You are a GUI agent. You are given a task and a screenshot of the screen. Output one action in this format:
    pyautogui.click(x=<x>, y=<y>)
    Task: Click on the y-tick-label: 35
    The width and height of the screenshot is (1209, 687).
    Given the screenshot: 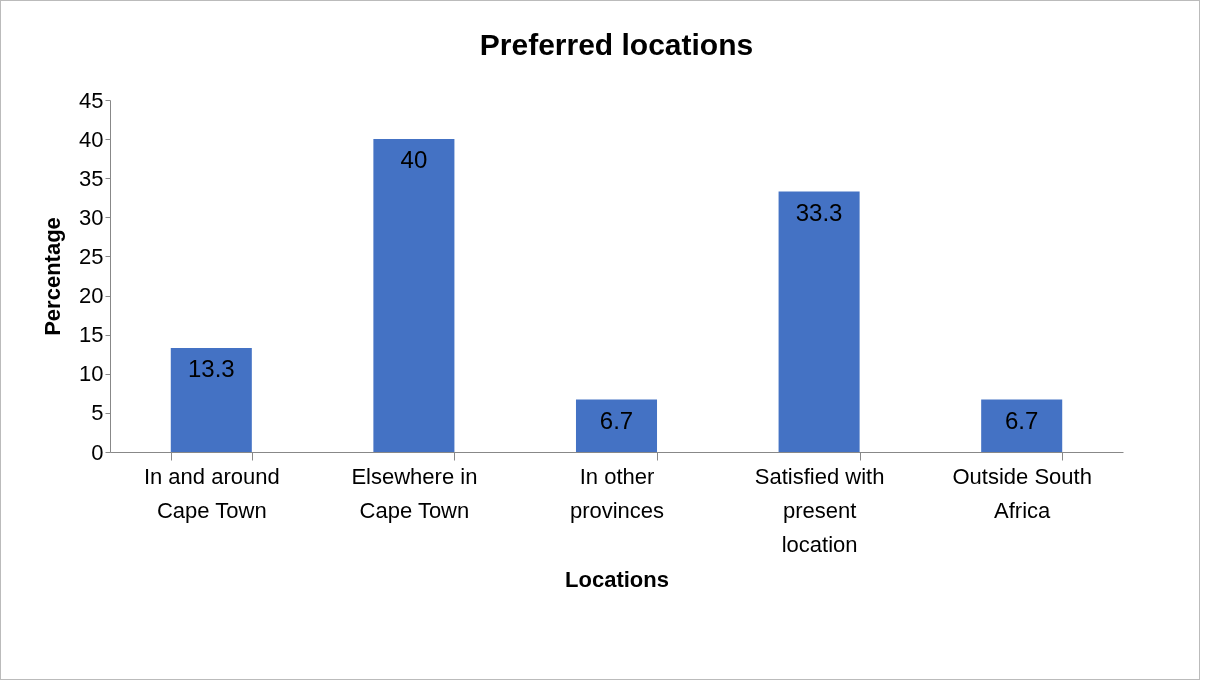 What is the action you would take?
    pyautogui.click(x=91, y=178)
    